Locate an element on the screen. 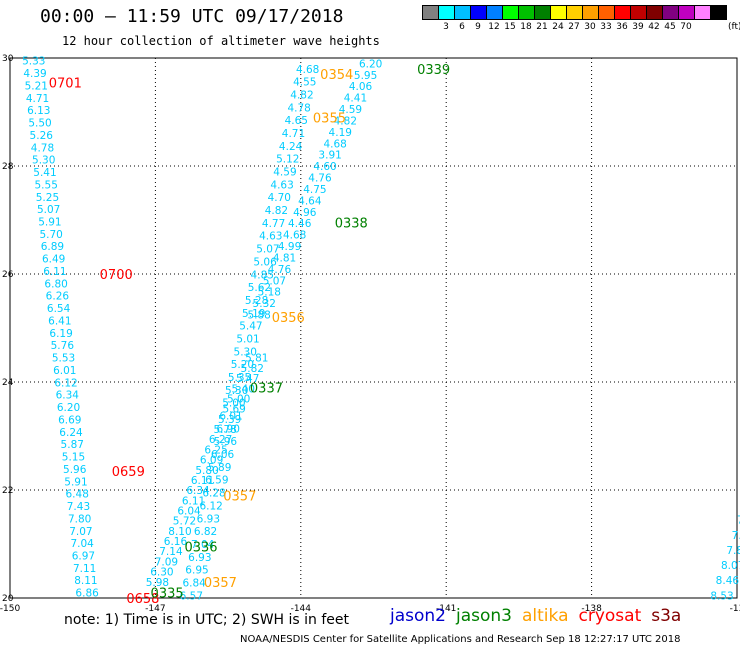  pass-time-label: 0700 is located at coordinates (116, 275).